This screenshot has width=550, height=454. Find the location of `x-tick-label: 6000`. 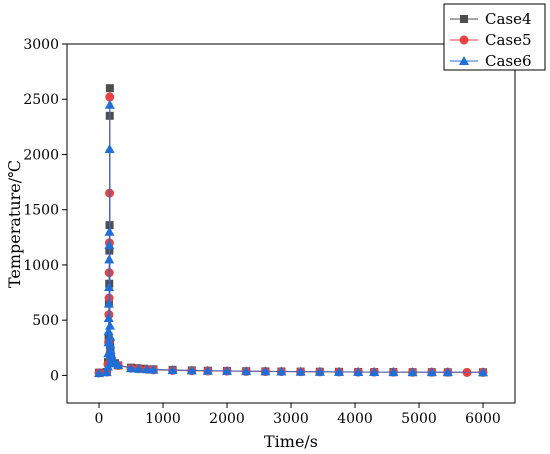

x-tick-label: 6000 is located at coordinates (483, 419).